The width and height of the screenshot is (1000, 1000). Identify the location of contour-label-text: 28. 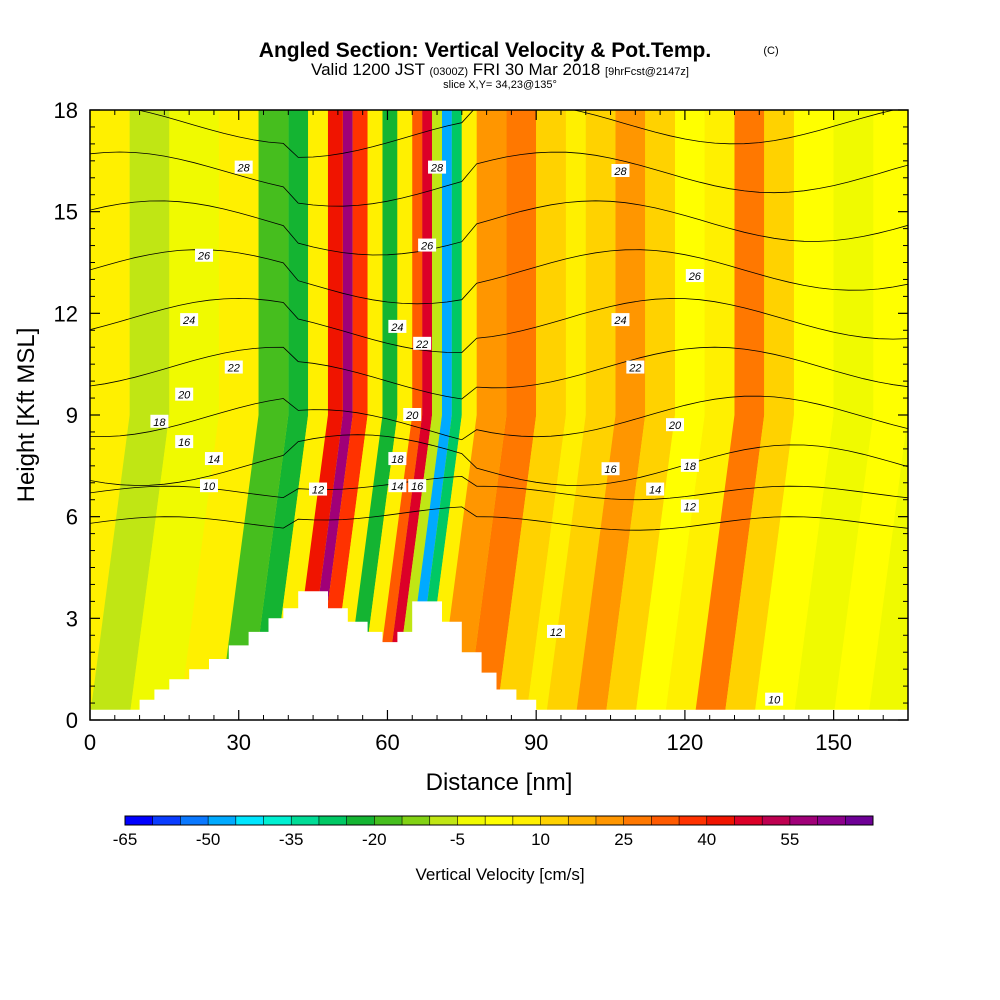
(437, 169).